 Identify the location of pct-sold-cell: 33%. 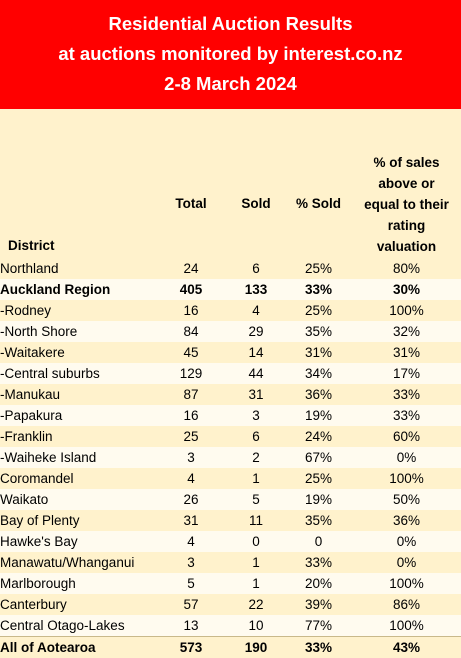
(318, 562).